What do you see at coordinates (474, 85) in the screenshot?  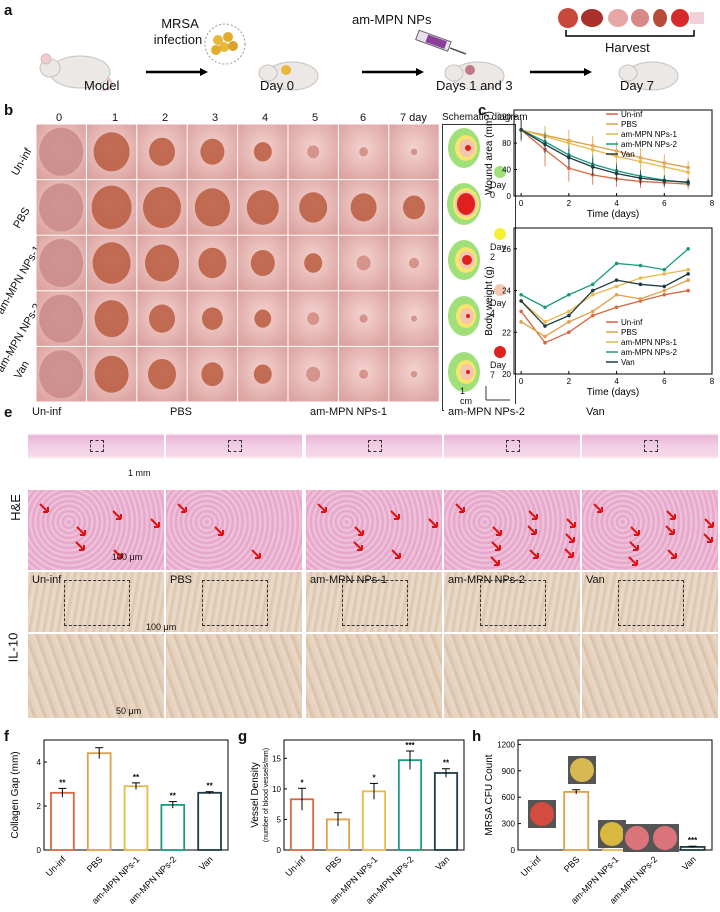 I see `days13-label: Days 1 and 3` at bounding box center [474, 85].